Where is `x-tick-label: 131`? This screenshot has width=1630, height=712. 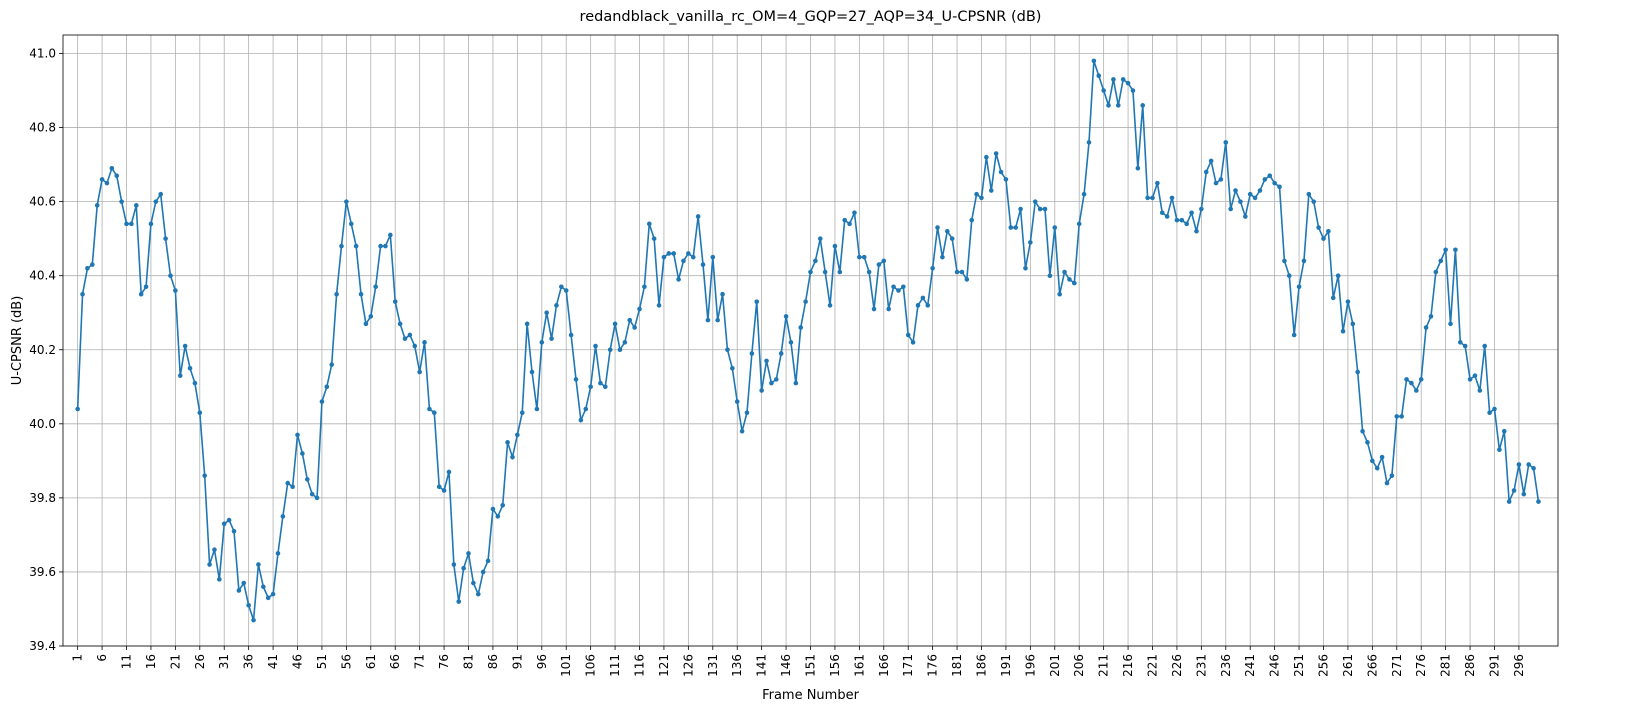 x-tick-label: 131 is located at coordinates (713, 665).